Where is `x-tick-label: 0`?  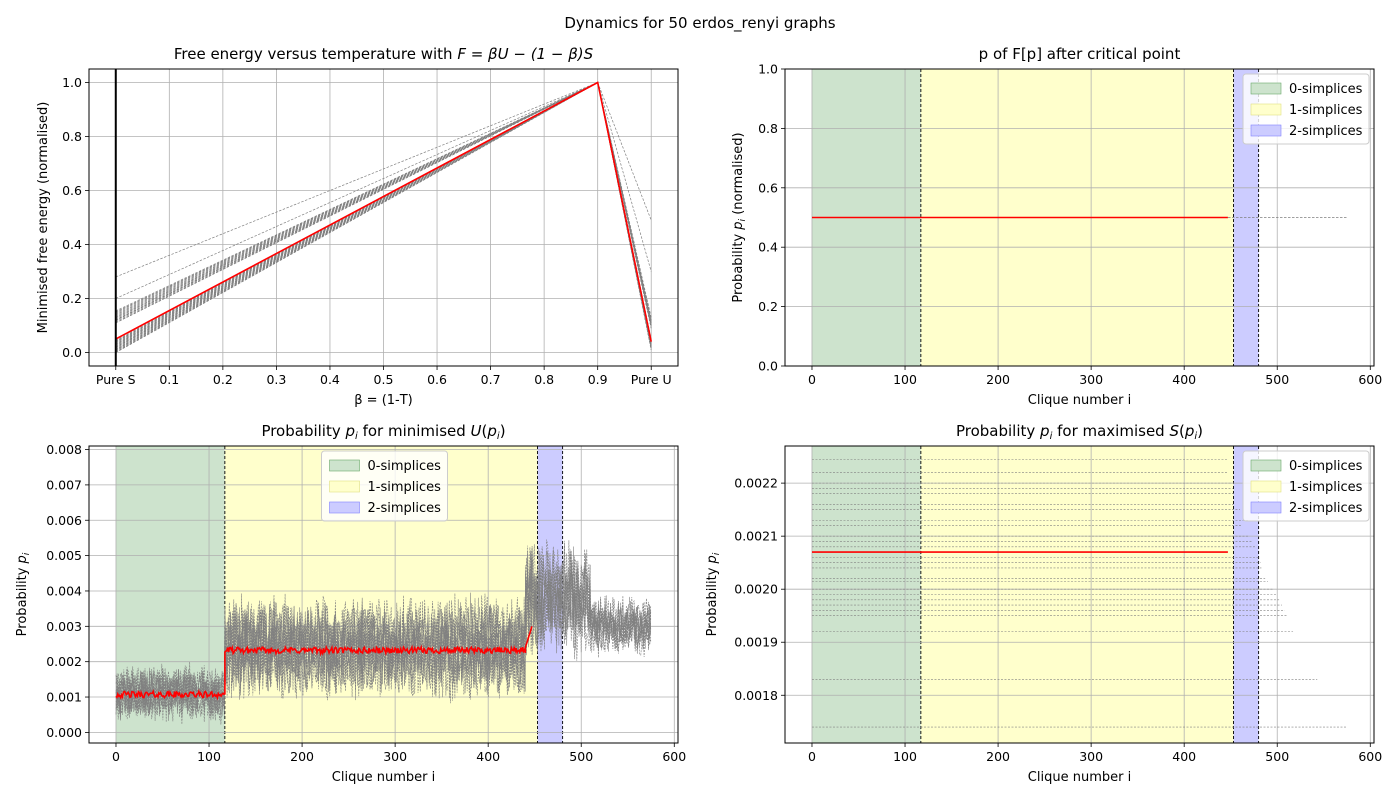 x-tick-label: 0 is located at coordinates (116, 756).